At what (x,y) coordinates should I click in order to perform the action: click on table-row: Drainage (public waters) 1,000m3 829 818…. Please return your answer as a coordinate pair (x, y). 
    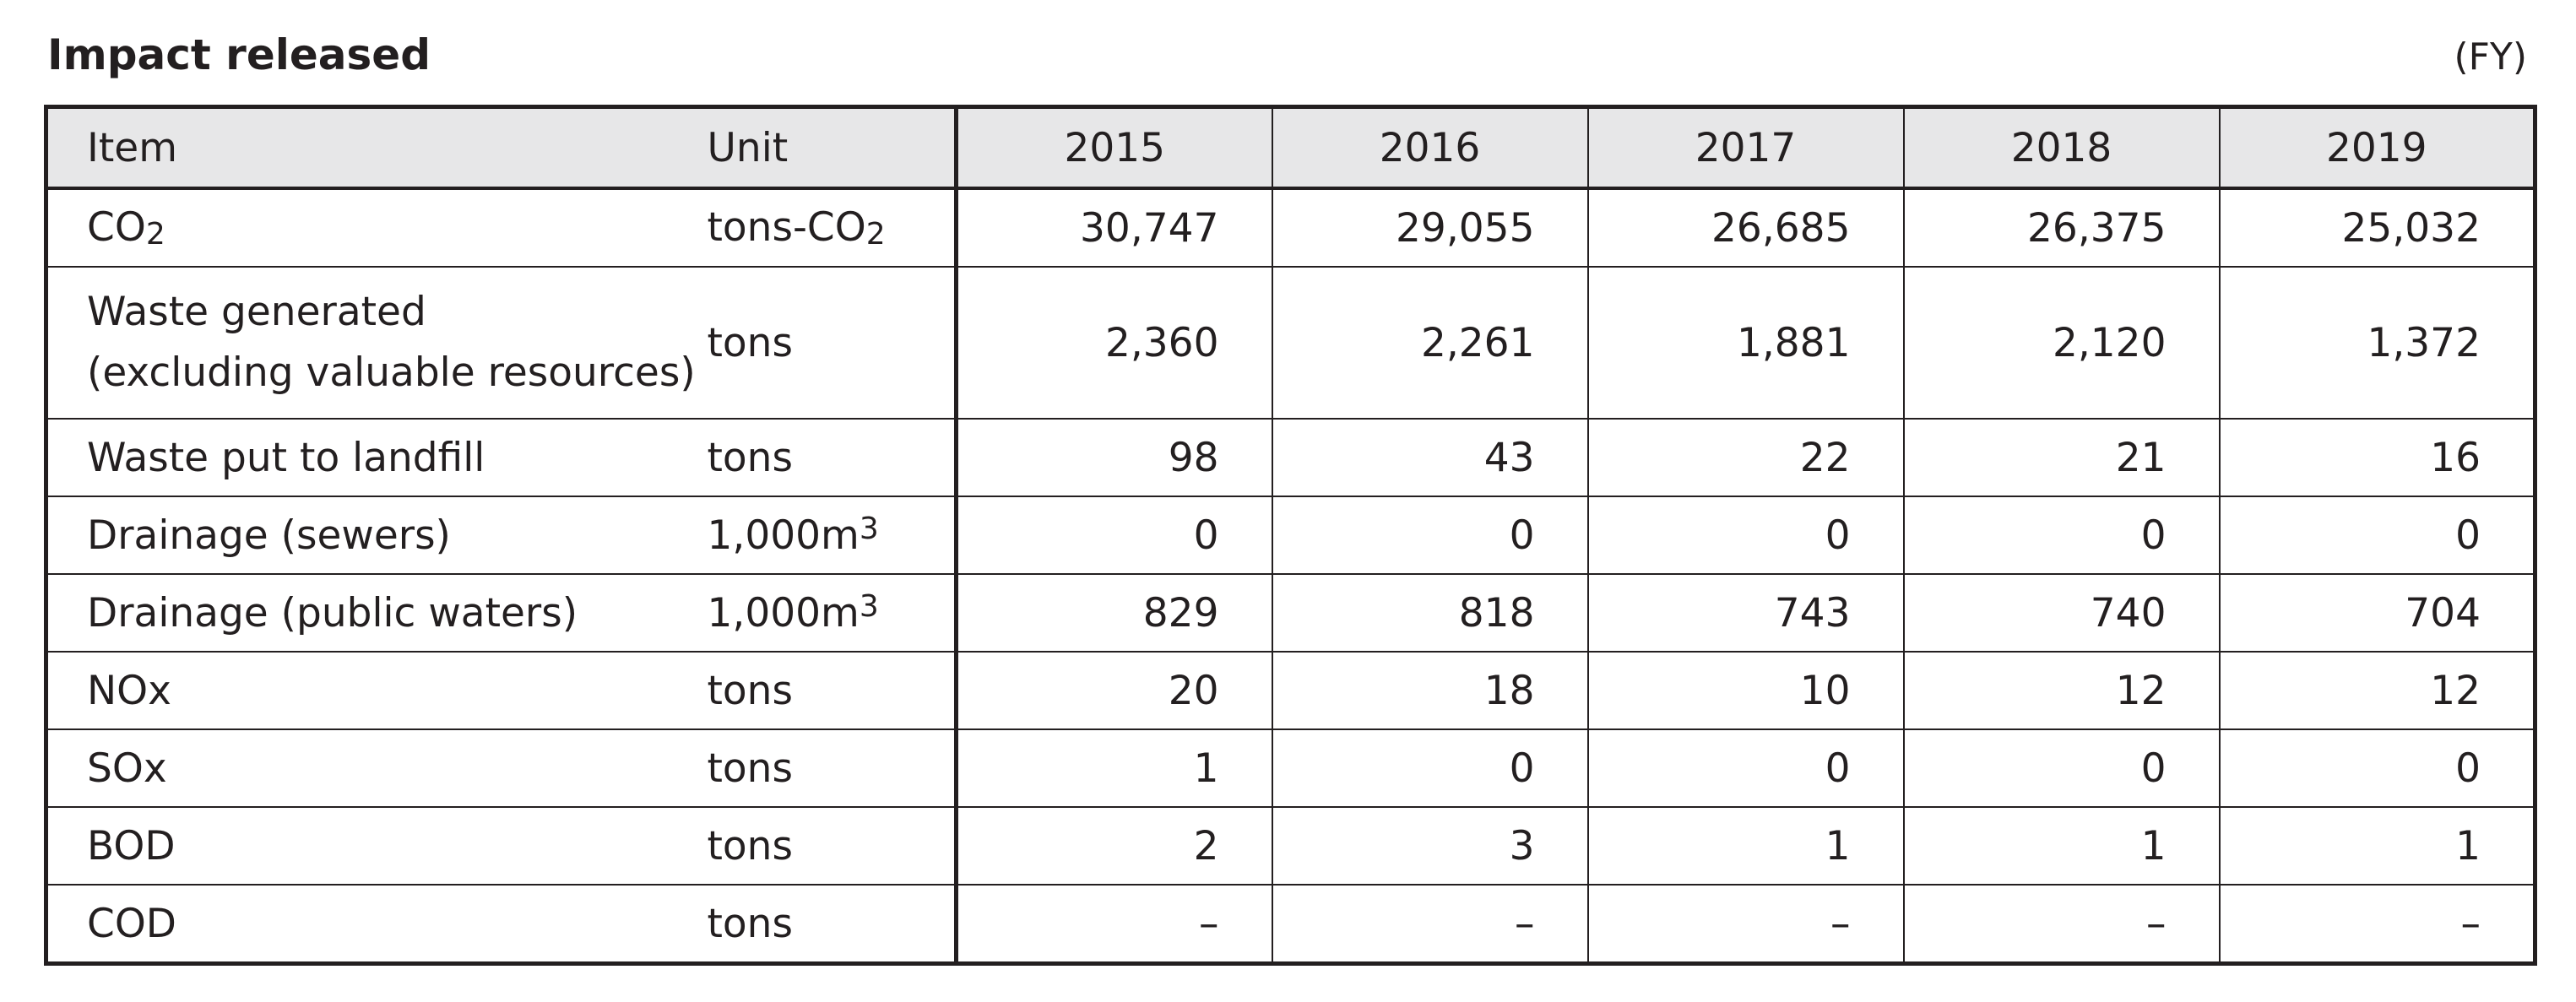
    Looking at the image, I should click on (1290, 613).